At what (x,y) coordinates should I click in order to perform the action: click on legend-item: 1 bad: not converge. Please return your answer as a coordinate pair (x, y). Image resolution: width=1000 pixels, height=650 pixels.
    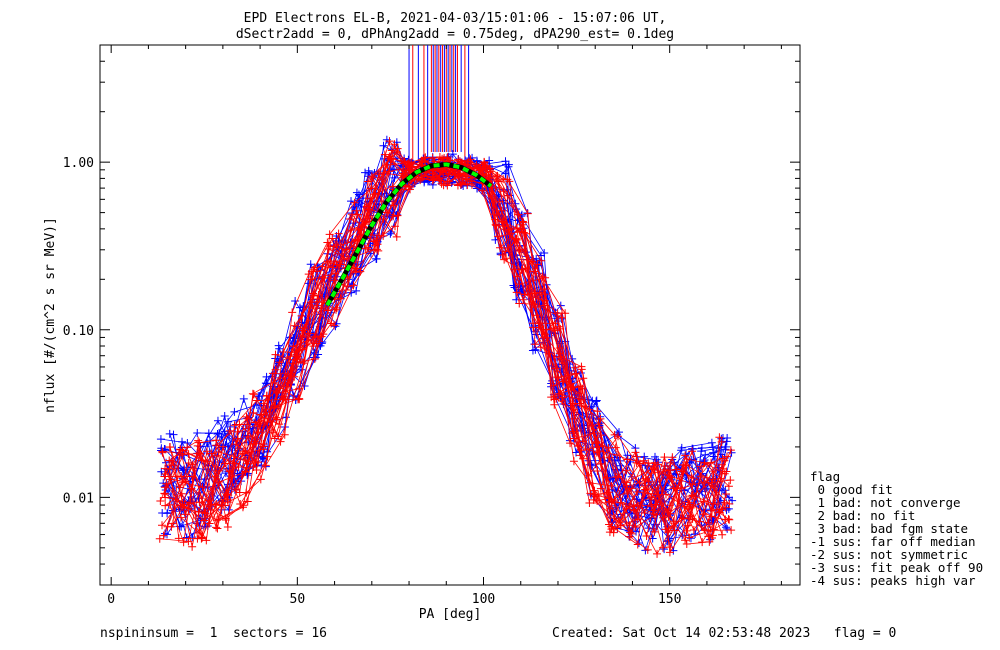
    Looking at the image, I should click on (885, 502).